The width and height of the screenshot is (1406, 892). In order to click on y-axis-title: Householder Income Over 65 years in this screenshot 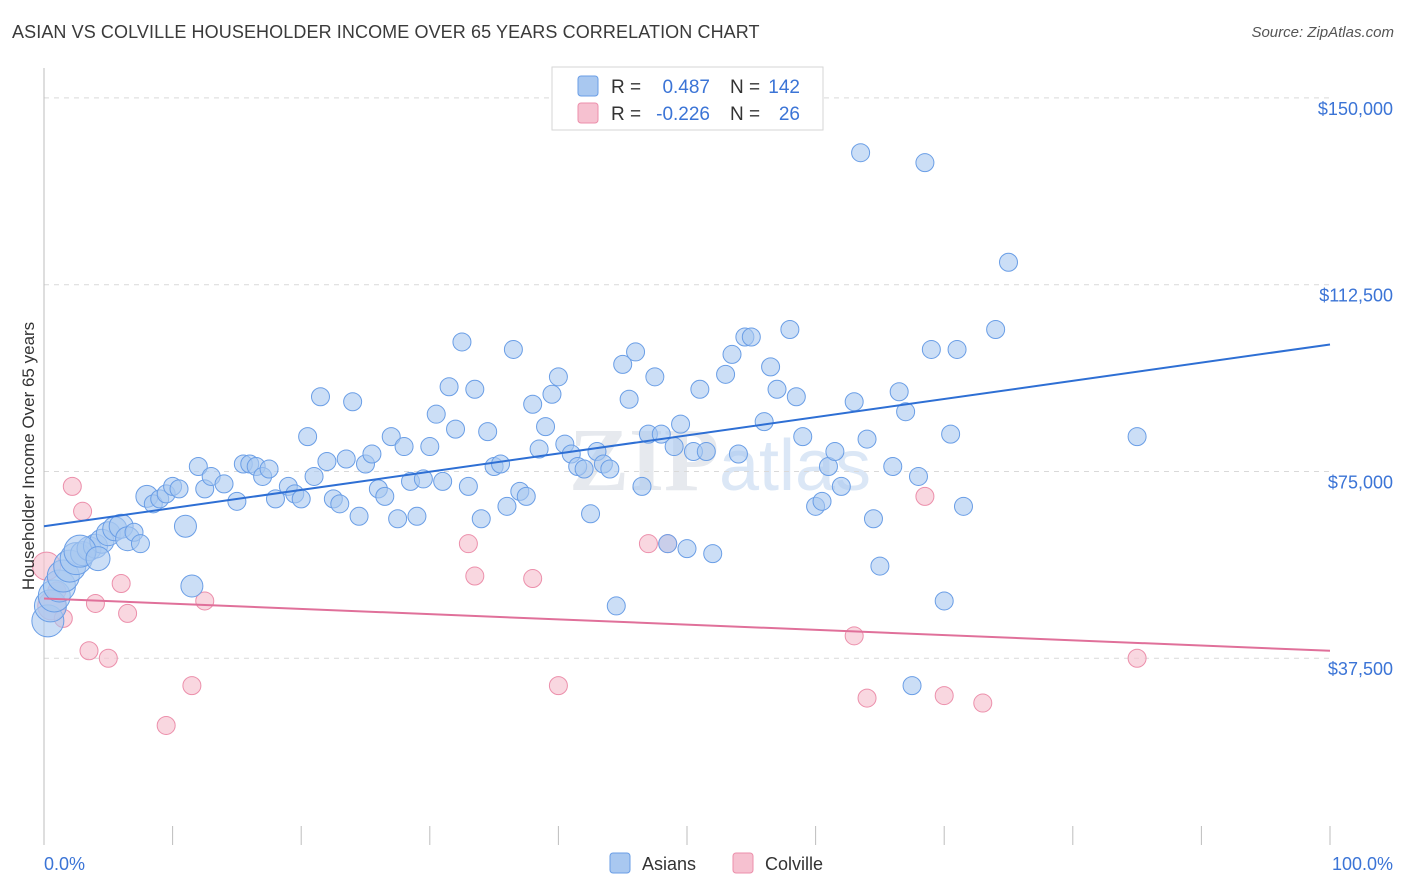, I will do `click(28, 456)`.